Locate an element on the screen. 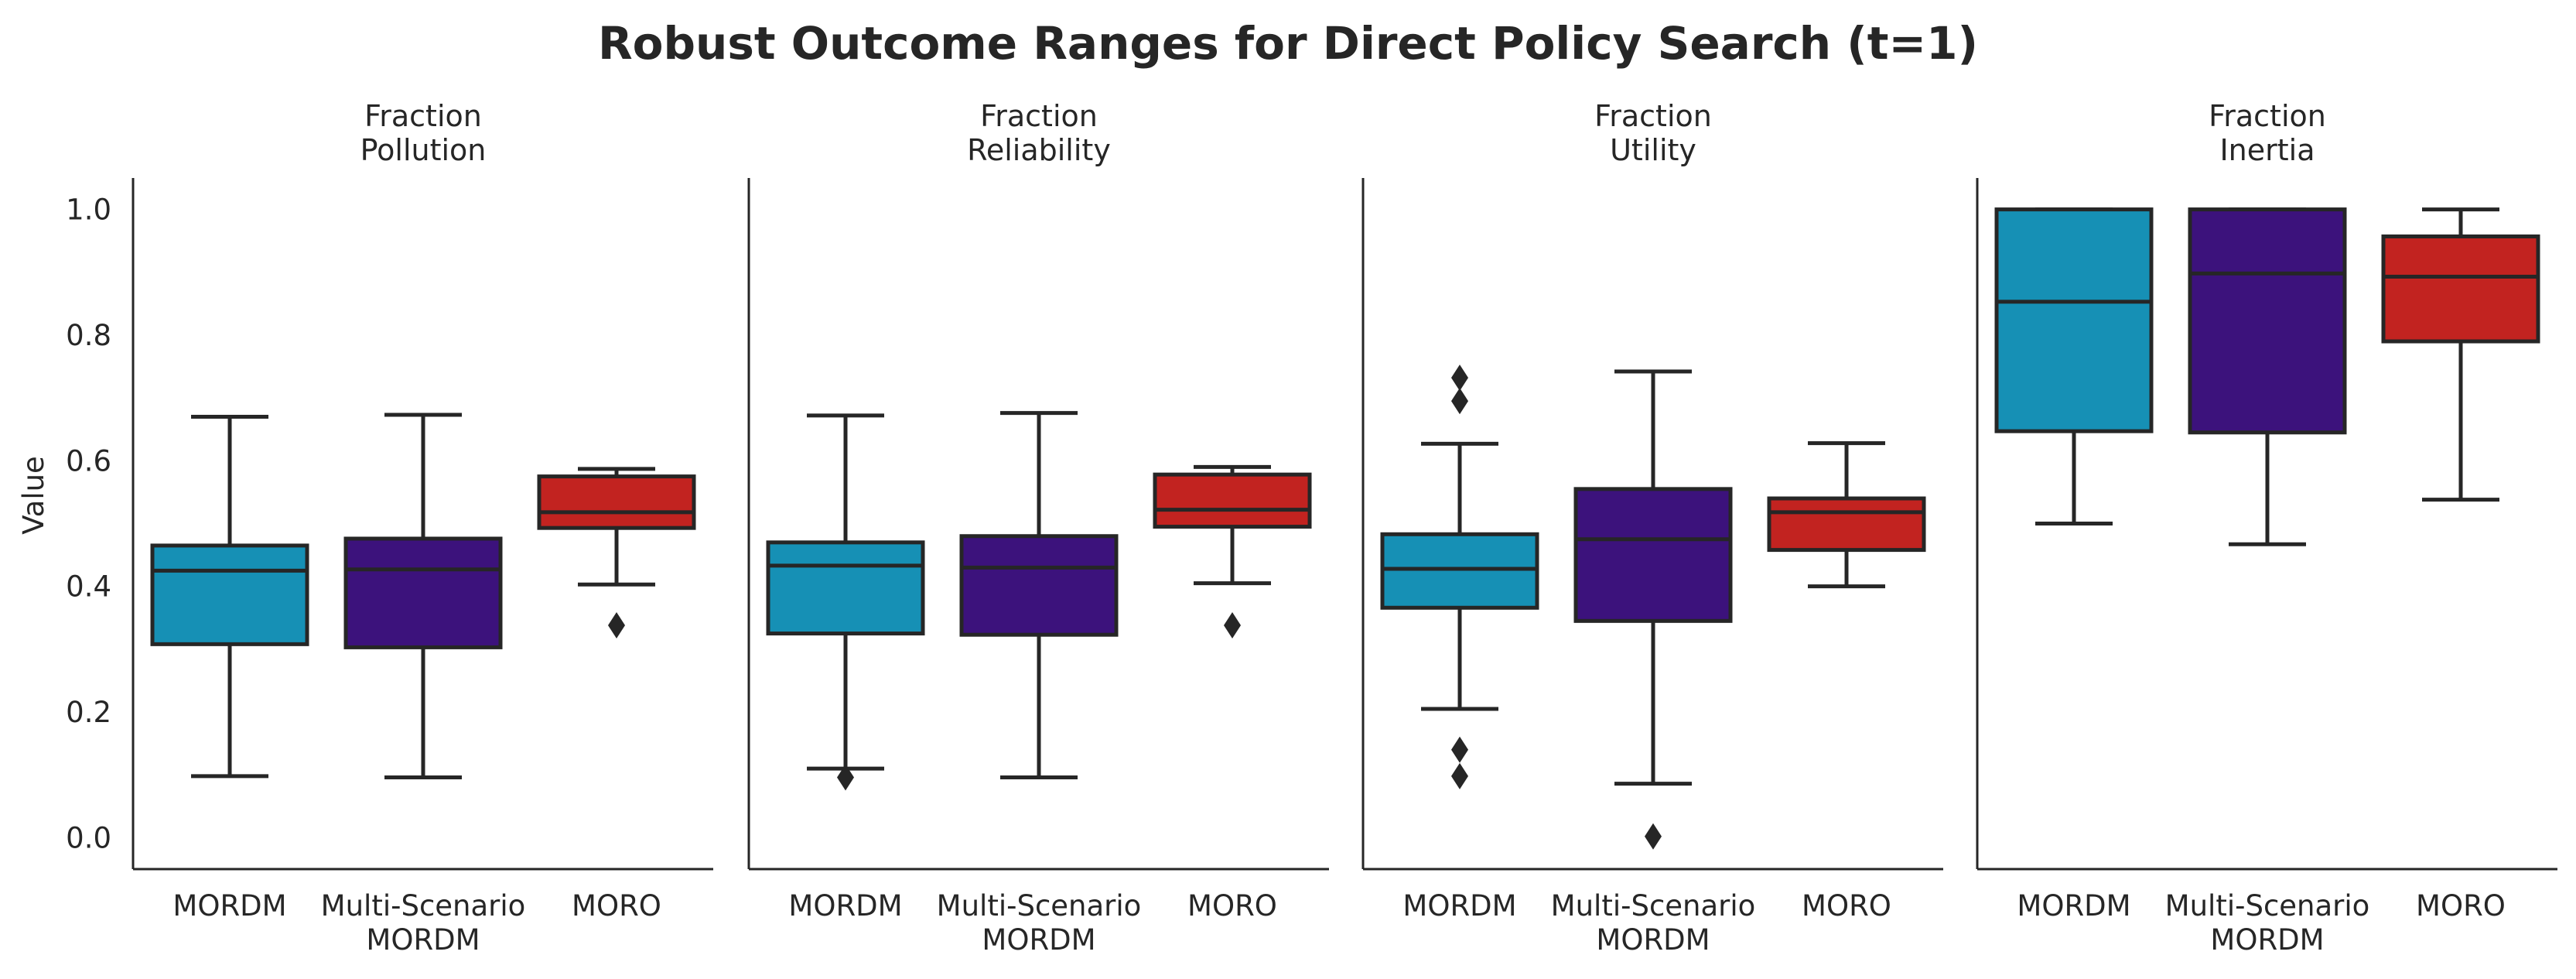 This screenshot has width=2576, height=979. y-tick-label: 0.0 is located at coordinates (88, 838).